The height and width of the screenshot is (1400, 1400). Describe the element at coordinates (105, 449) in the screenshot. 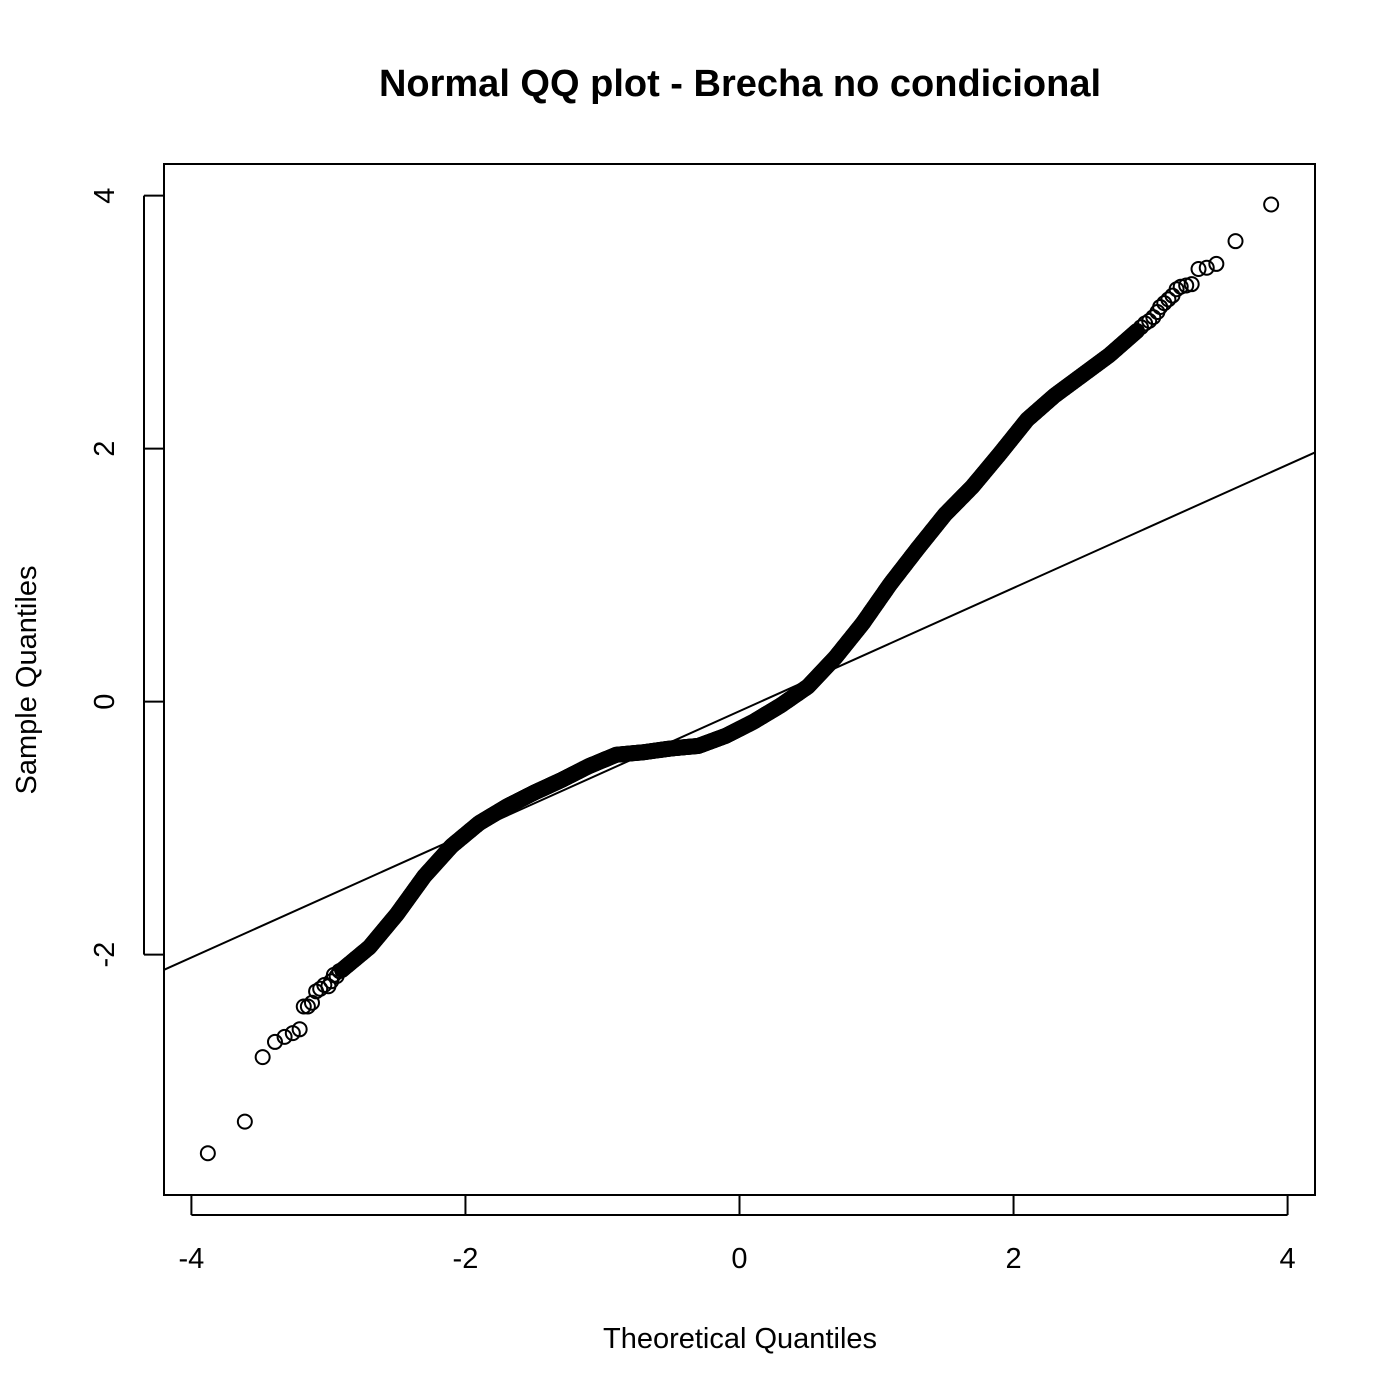

I see `y-tick-label: 2` at that location.